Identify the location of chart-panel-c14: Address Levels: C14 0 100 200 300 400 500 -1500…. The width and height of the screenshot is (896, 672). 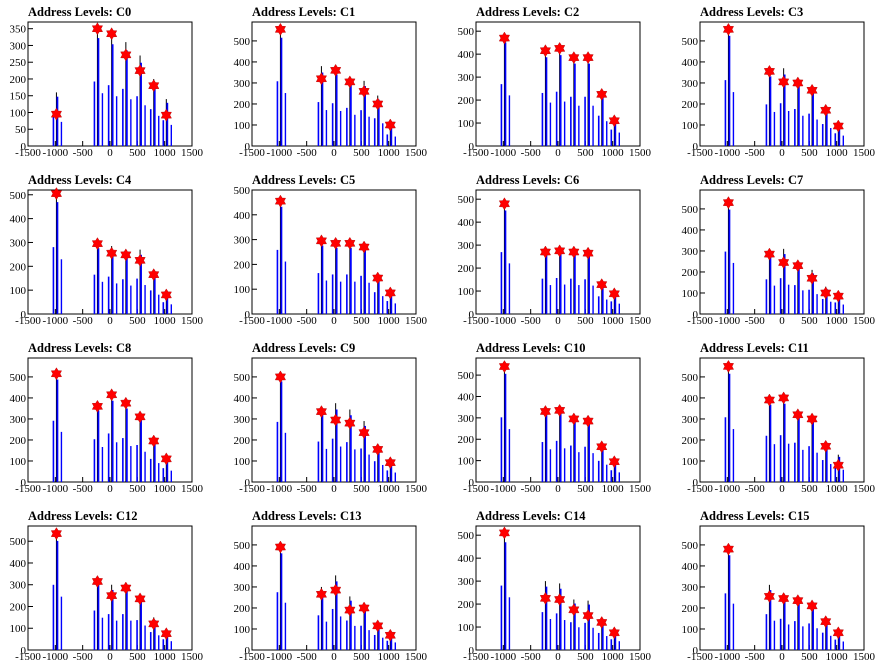
(560, 588).